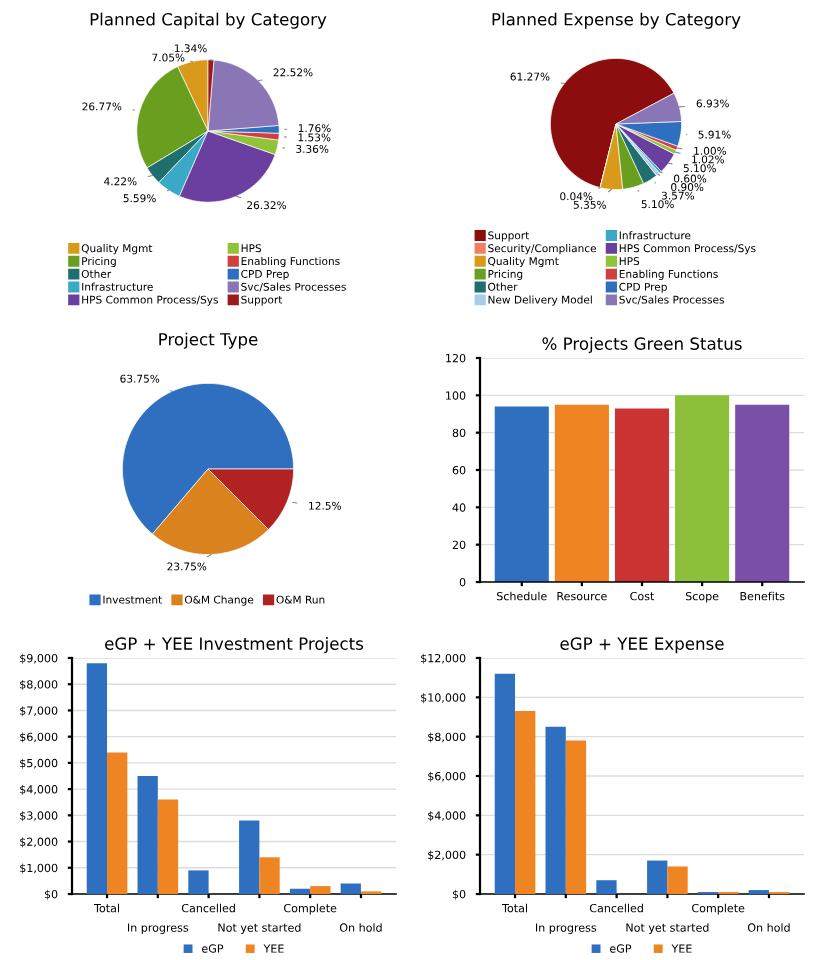  What do you see at coordinates (612, 123) in the screenshot?
I see `pie-slice` at bounding box center [612, 123].